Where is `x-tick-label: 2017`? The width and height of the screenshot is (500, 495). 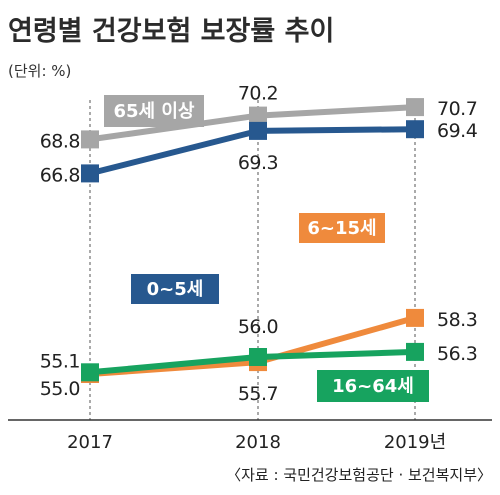 x-tick-label: 2017 is located at coordinates (90, 442).